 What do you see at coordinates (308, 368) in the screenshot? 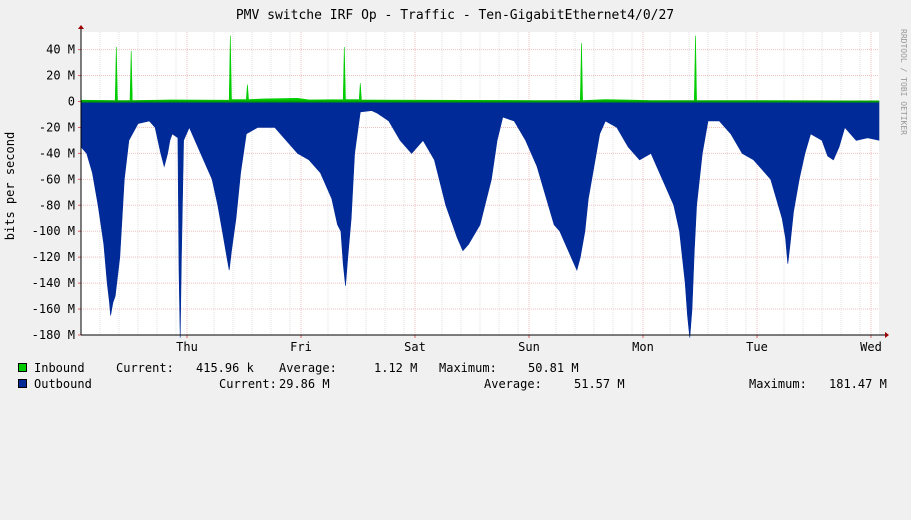
I see `inbound-average-label: Average:` at bounding box center [308, 368].